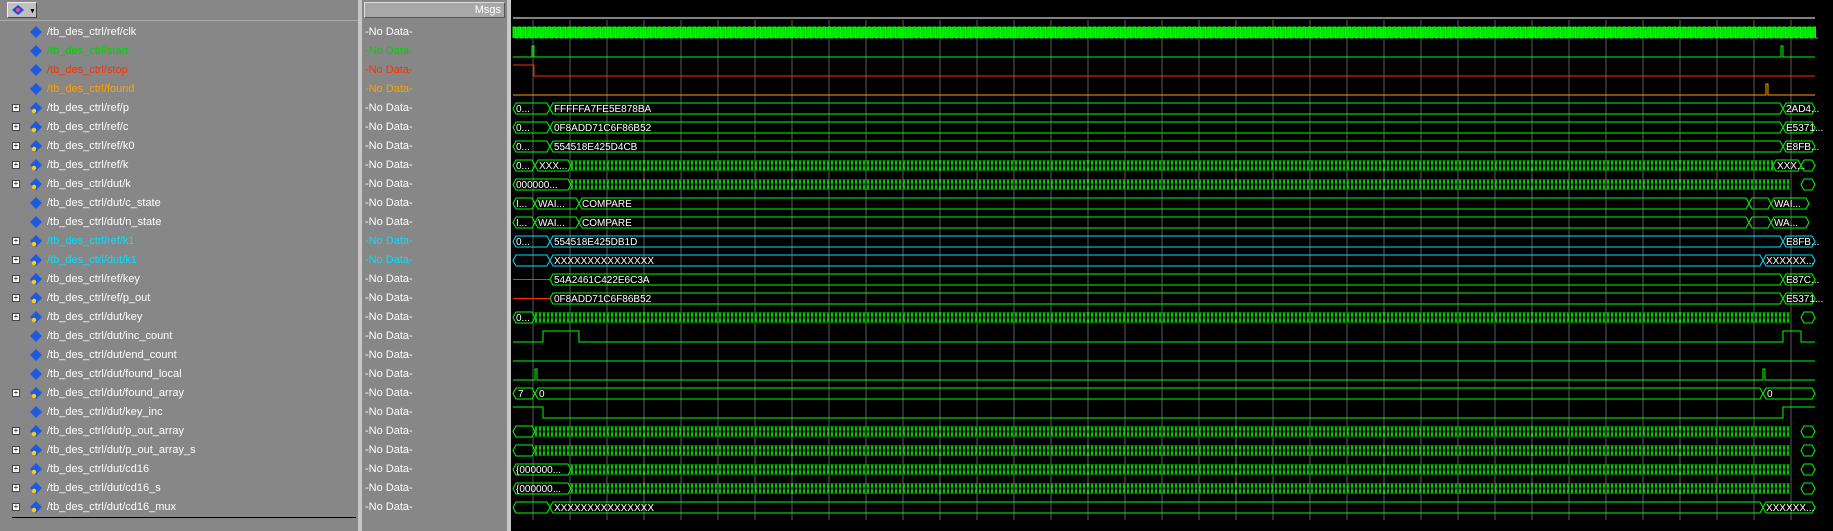 The height and width of the screenshot is (531, 1833). What do you see at coordinates (179, 108) in the screenshot?
I see `signal-row: + /tb_des_ctrl/ref/p` at bounding box center [179, 108].